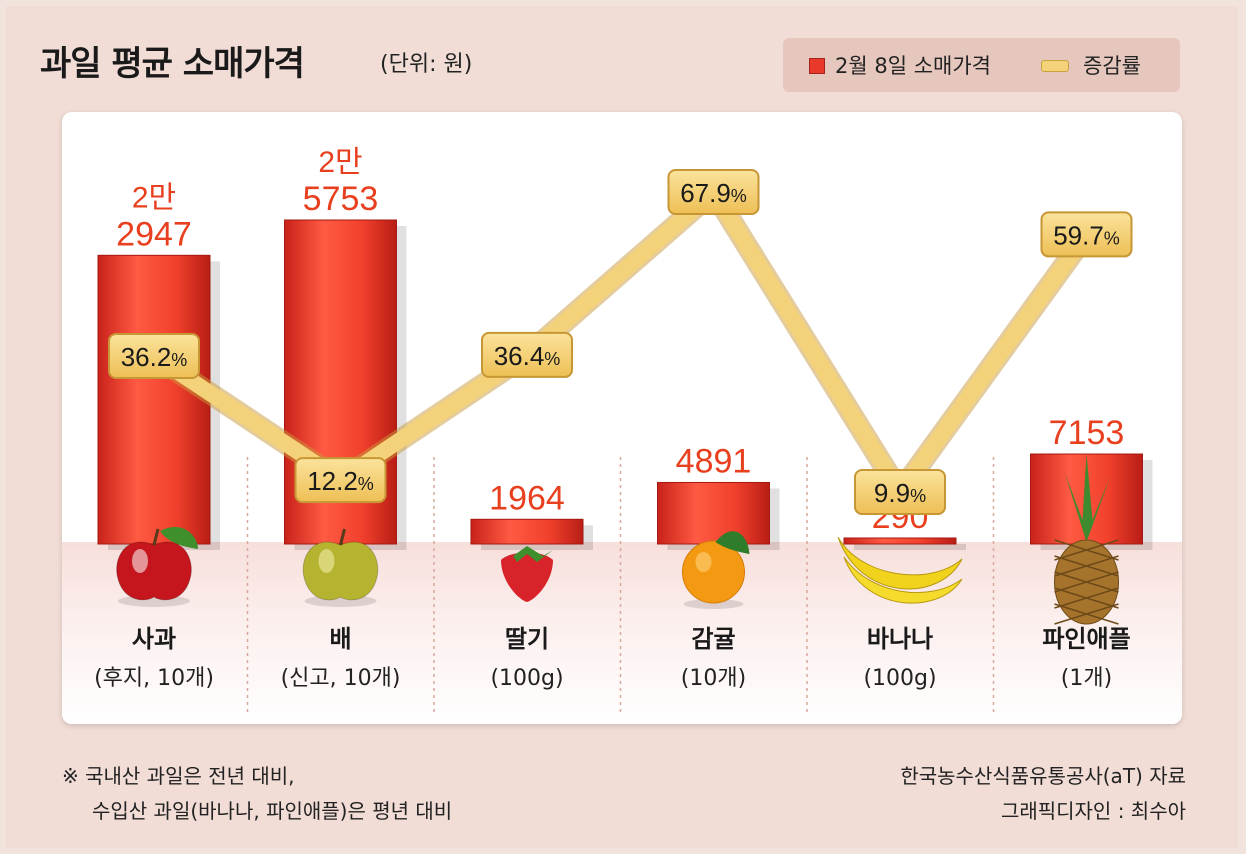  What do you see at coordinates (332, 481) in the screenshot?
I see `rate-value: 12.2` at bounding box center [332, 481].